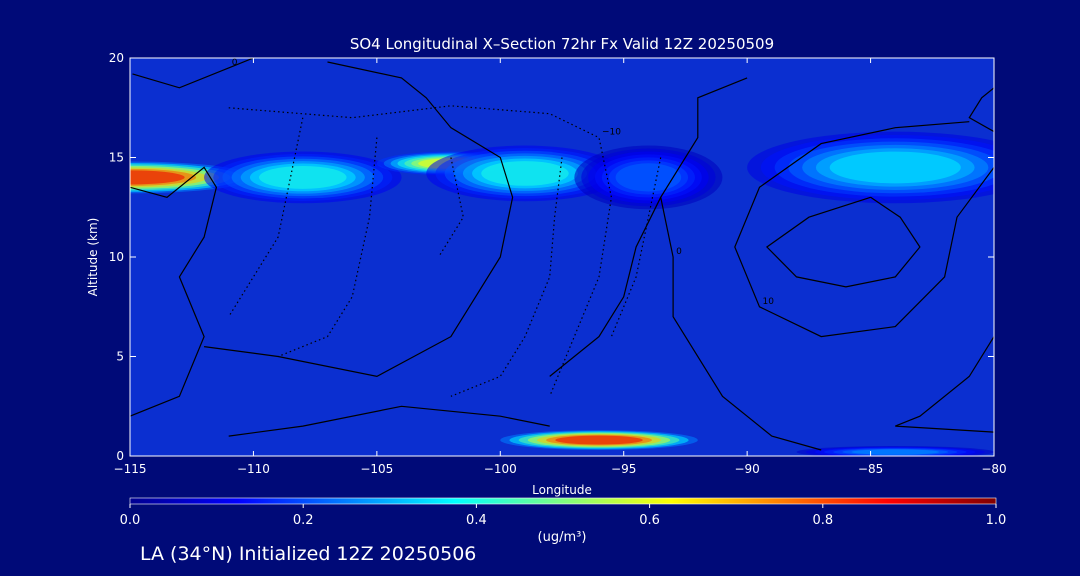 Image resolution: width=1080 pixels, height=576 pixels. What do you see at coordinates (120, 456) in the screenshot?
I see `y-tick-label: 0` at bounding box center [120, 456].